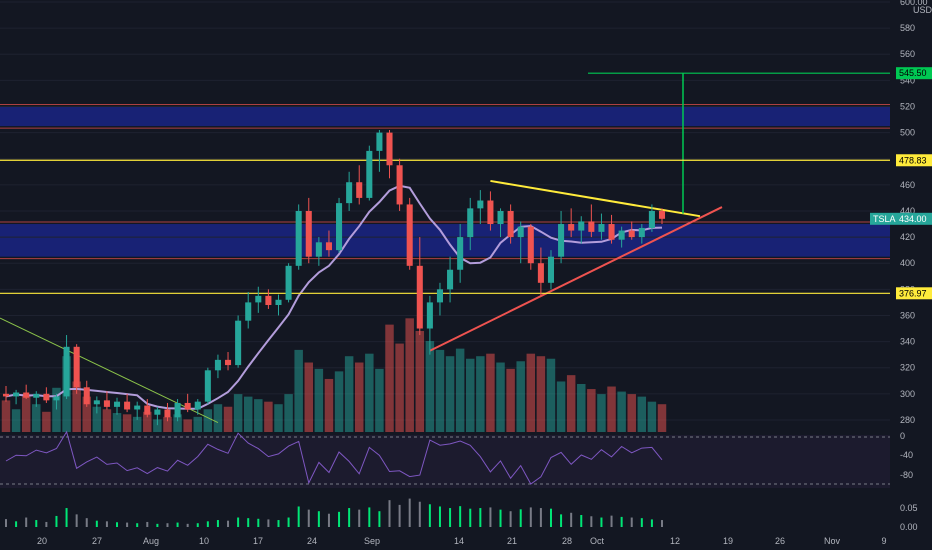 The height and width of the screenshot is (550, 932). I want to click on hist-tick-label: 0.05, so click(909, 508).